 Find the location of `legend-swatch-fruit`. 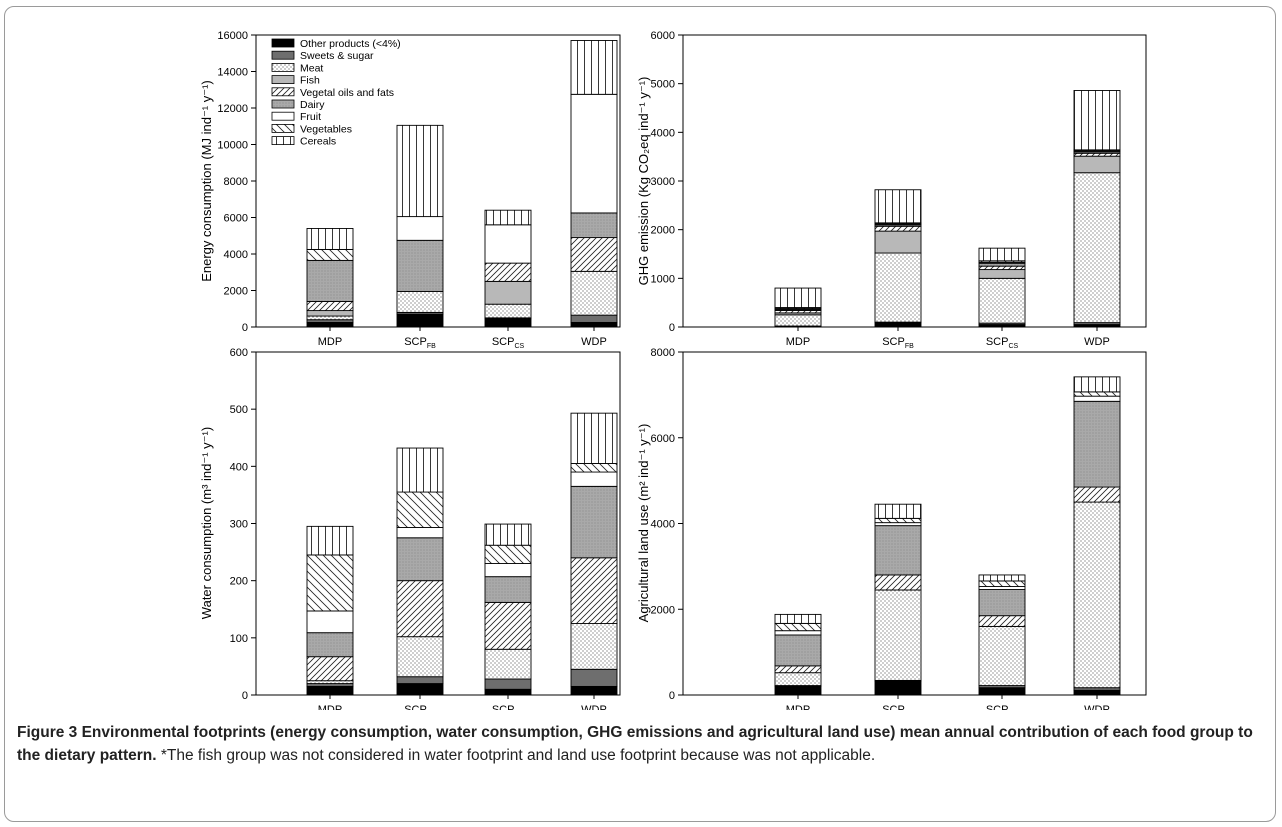

legend-swatch-fruit is located at coordinates (283, 116).